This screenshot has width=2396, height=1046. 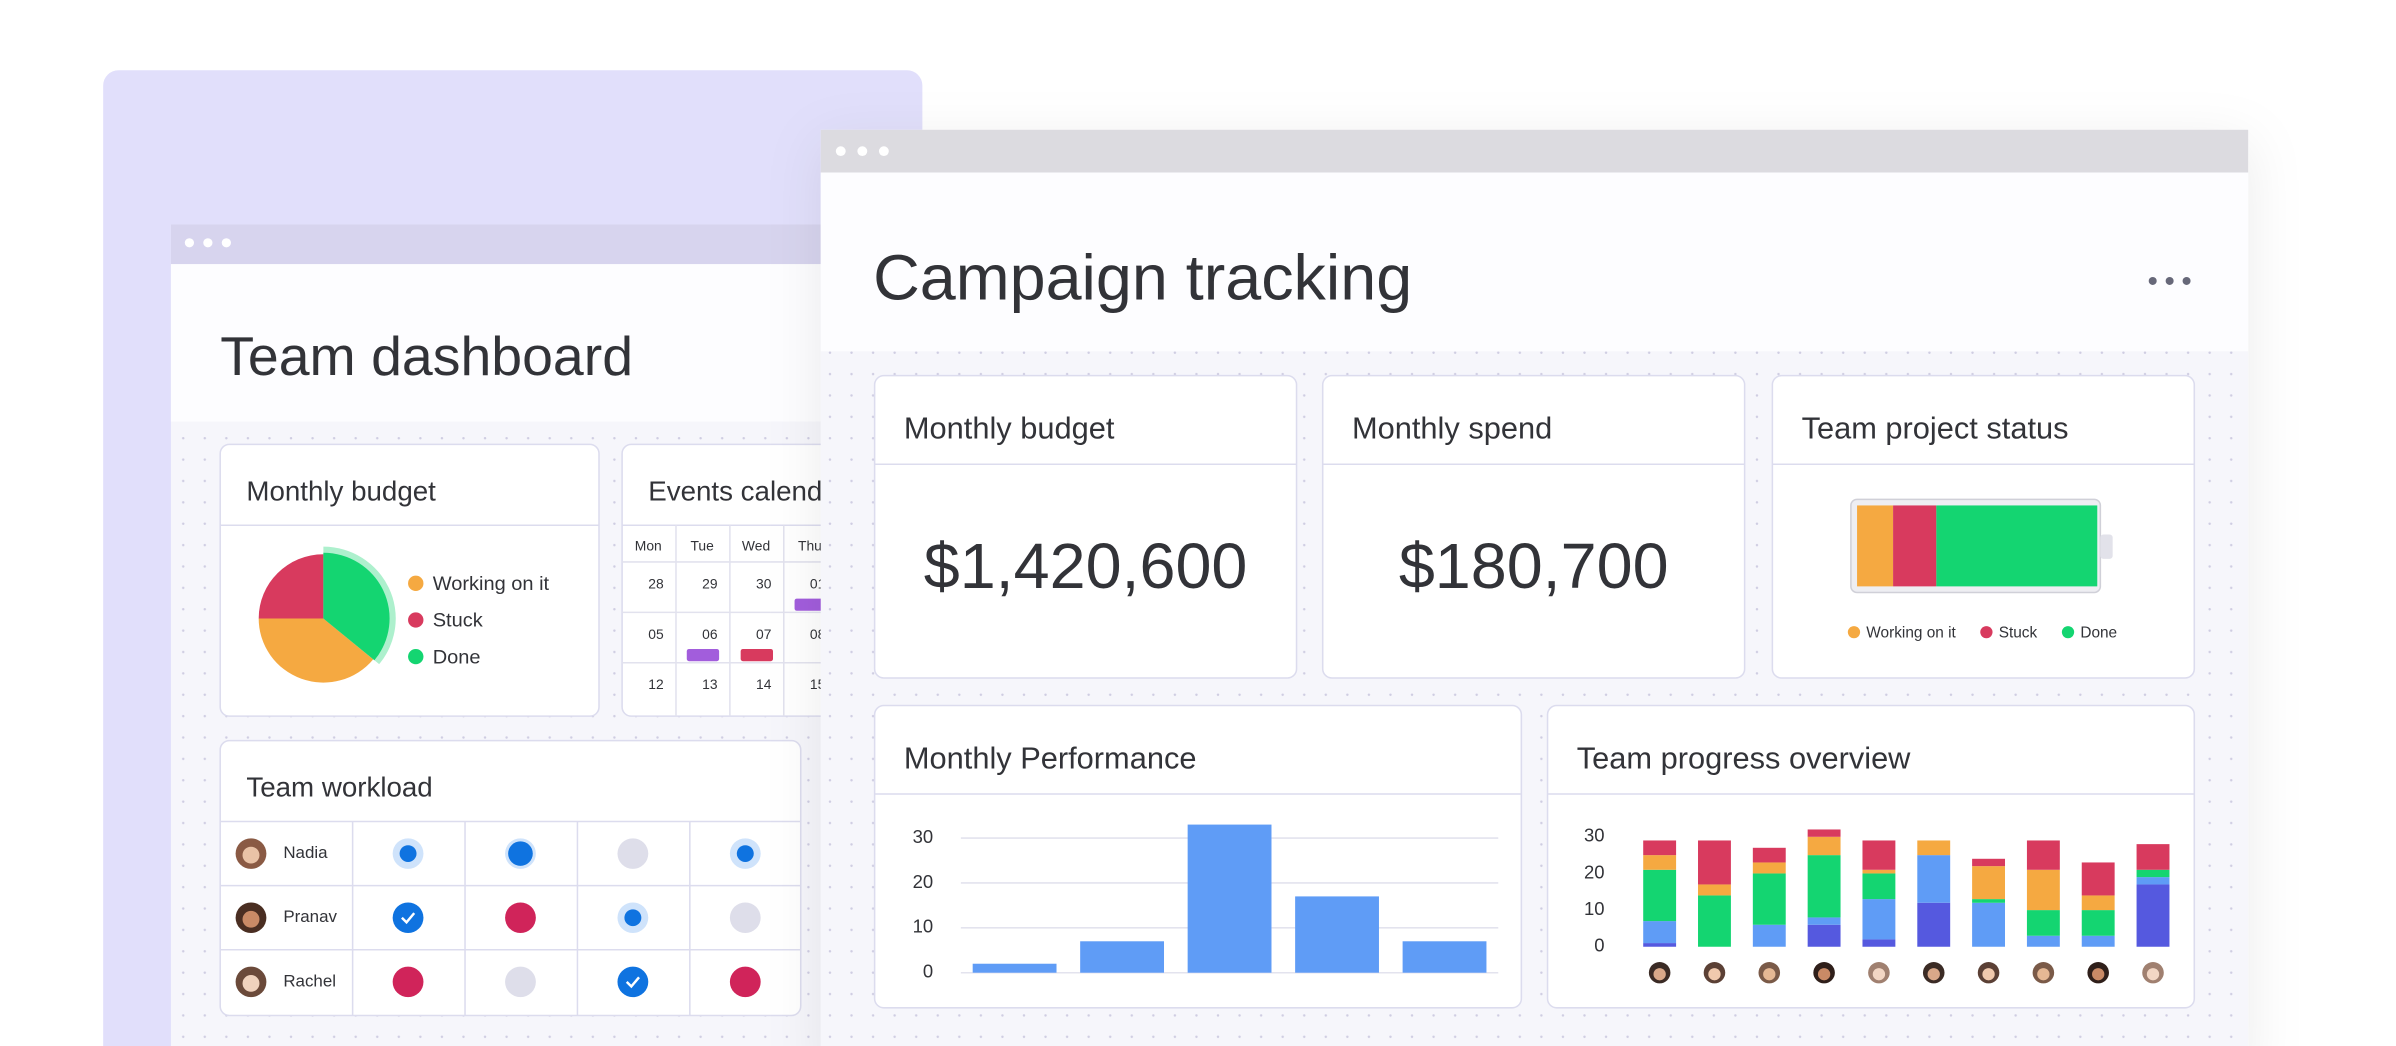 What do you see at coordinates (710, 584) in the screenshot?
I see `calendar-date: 29` at bounding box center [710, 584].